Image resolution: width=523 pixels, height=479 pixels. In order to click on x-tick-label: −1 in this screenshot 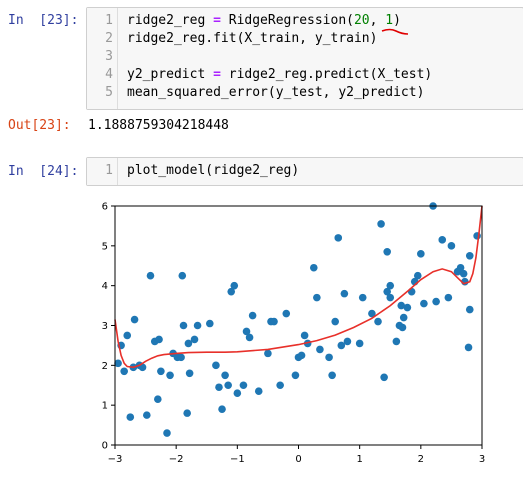, I will do `click(237, 459)`.